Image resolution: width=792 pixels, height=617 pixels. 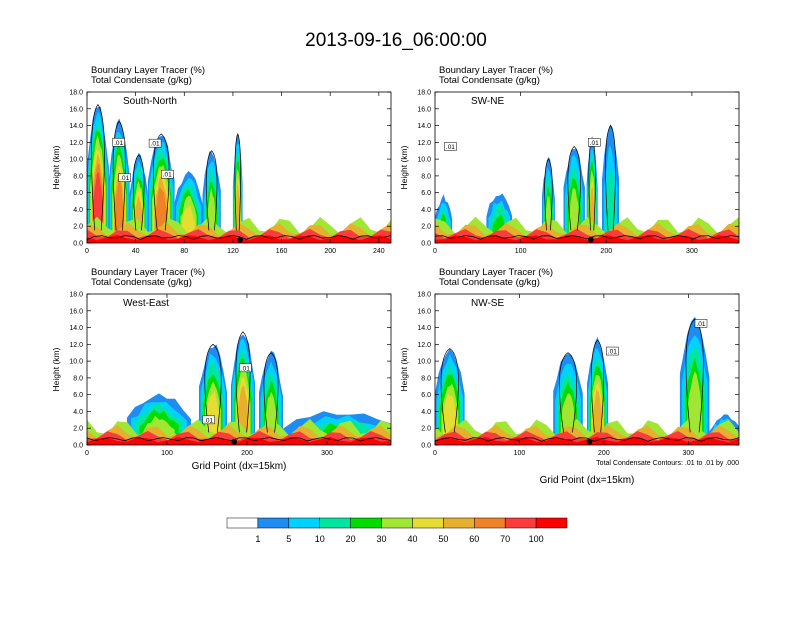 What do you see at coordinates (282, 251) in the screenshot?
I see `x-tick-label: 160` at bounding box center [282, 251].